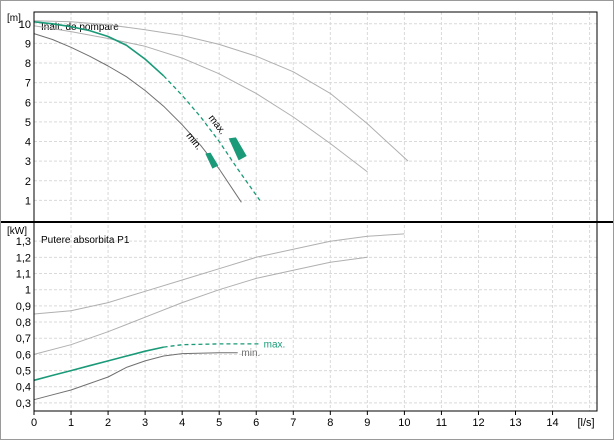  I want to click on y-tick-label: 1,3, so click(23, 242).